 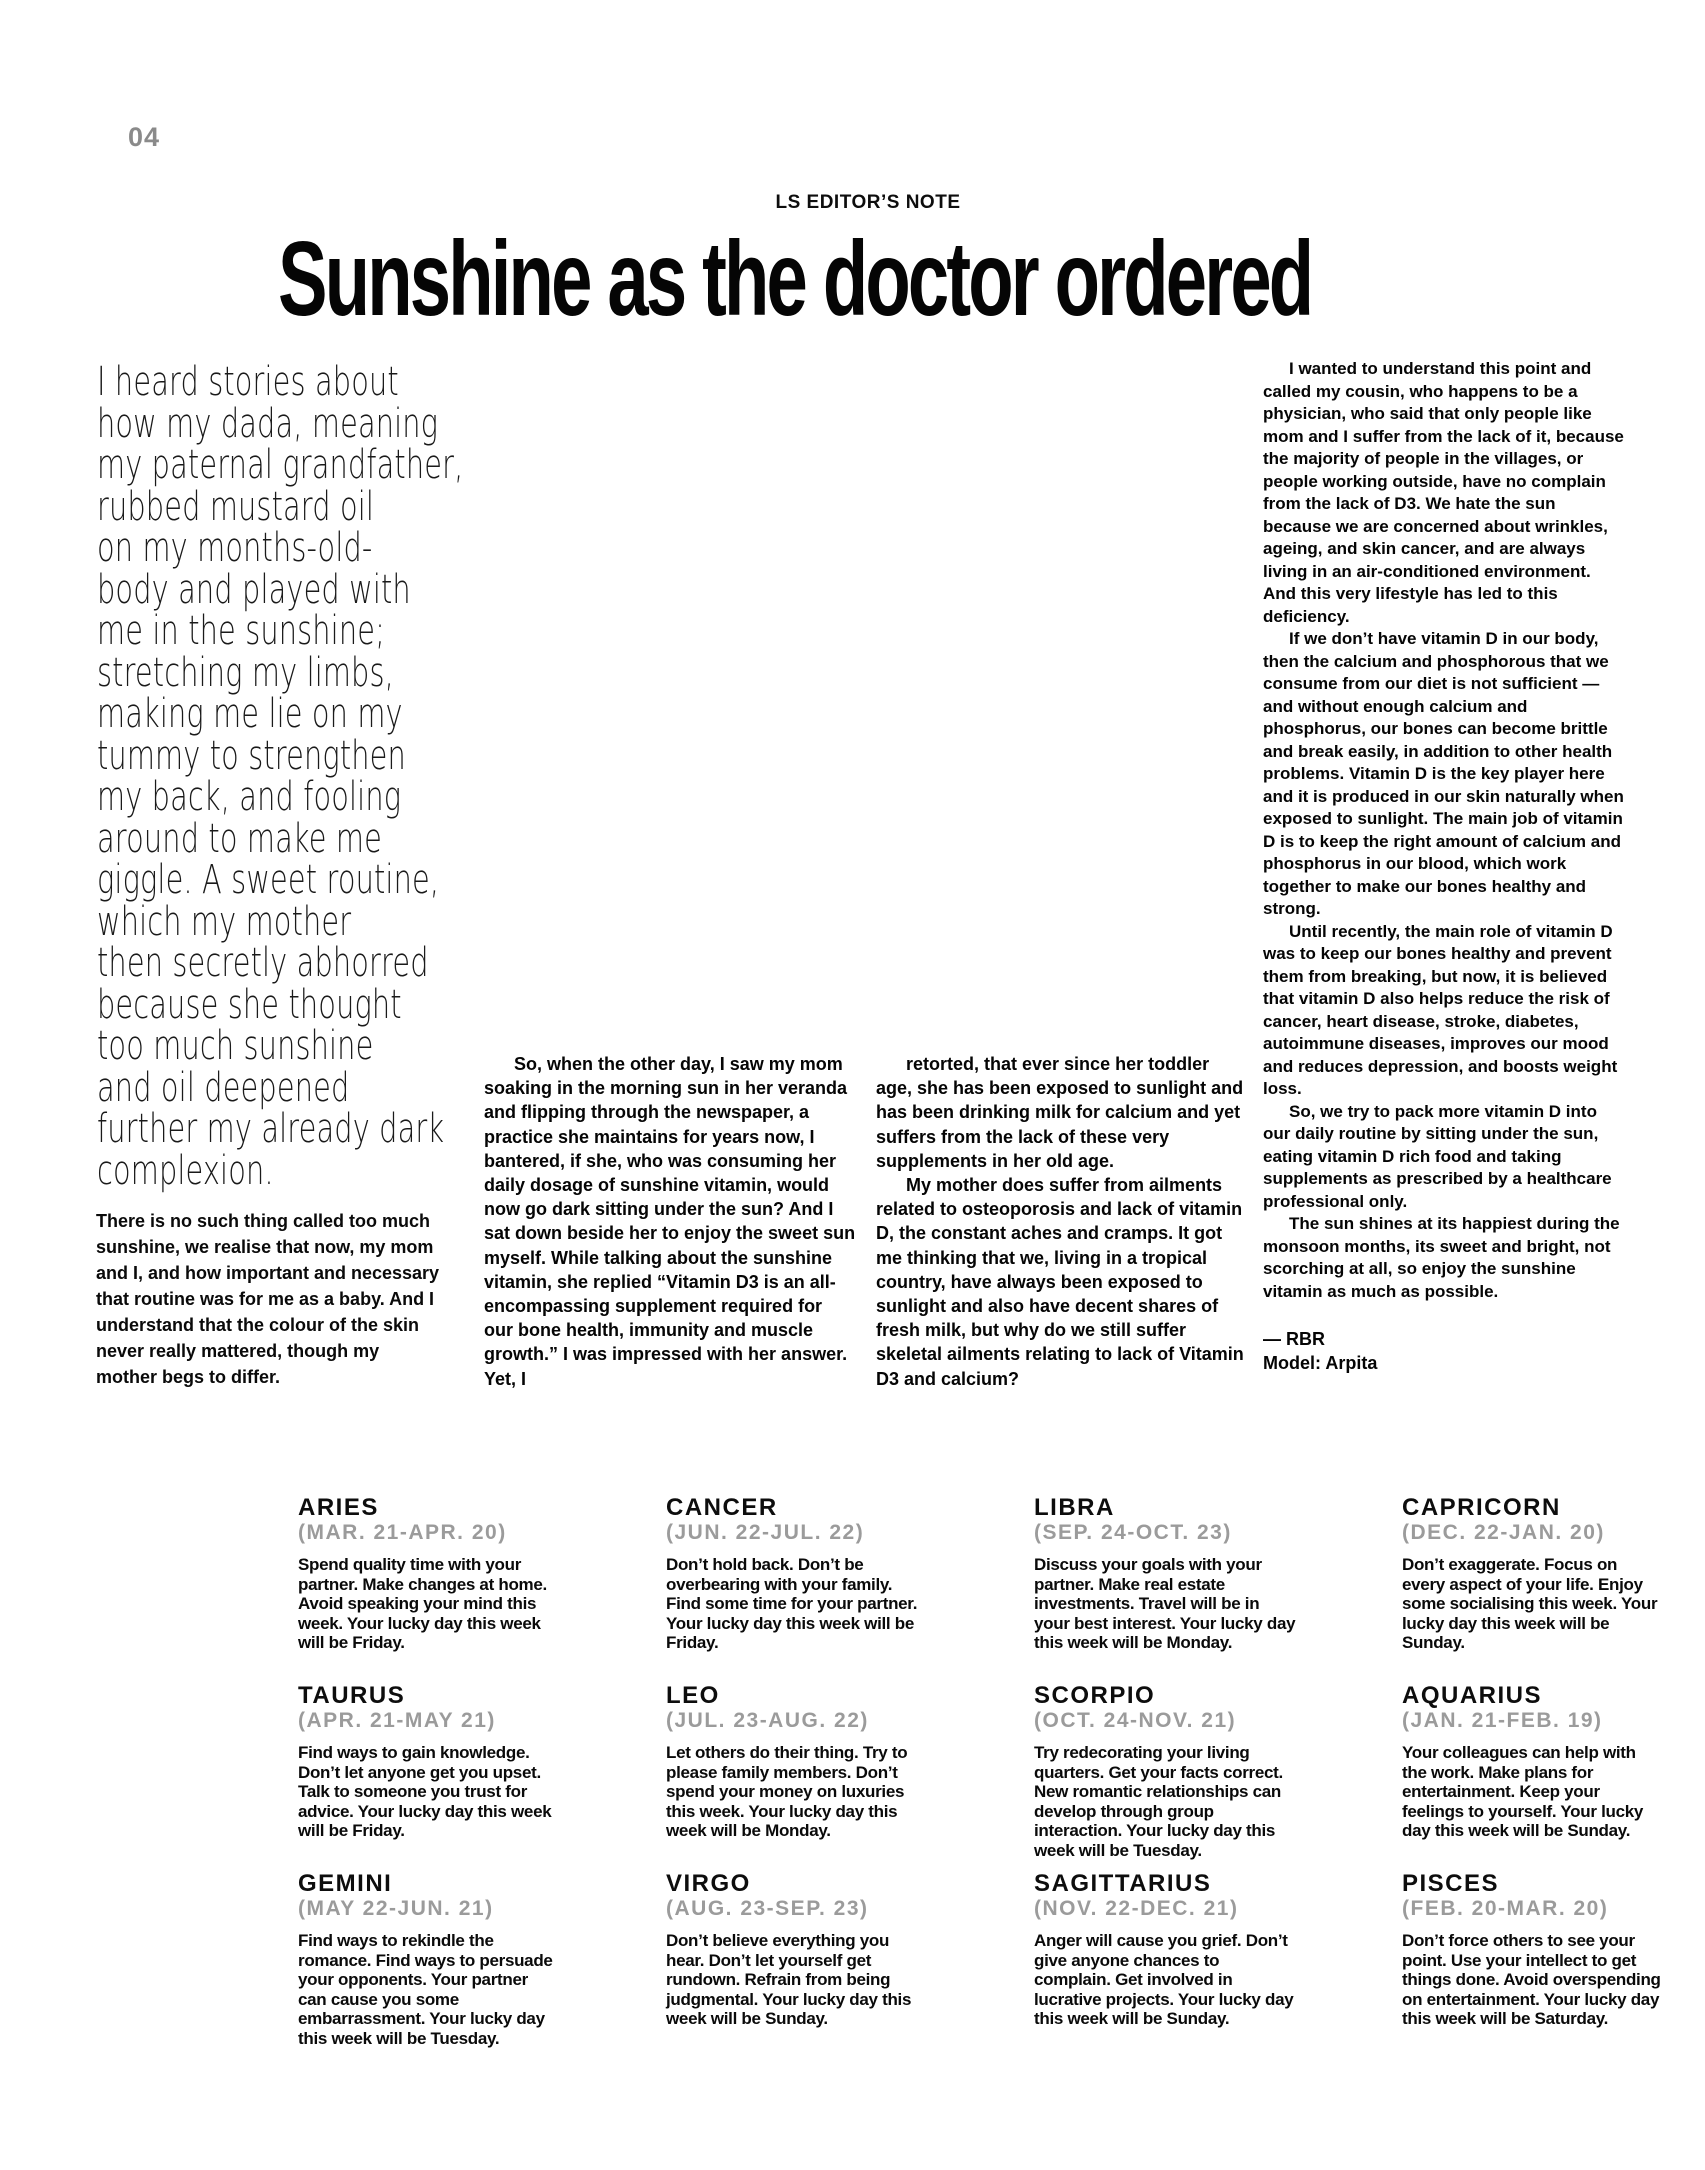 I want to click on sign-name: TAURUS, so click(x=352, y=1695).